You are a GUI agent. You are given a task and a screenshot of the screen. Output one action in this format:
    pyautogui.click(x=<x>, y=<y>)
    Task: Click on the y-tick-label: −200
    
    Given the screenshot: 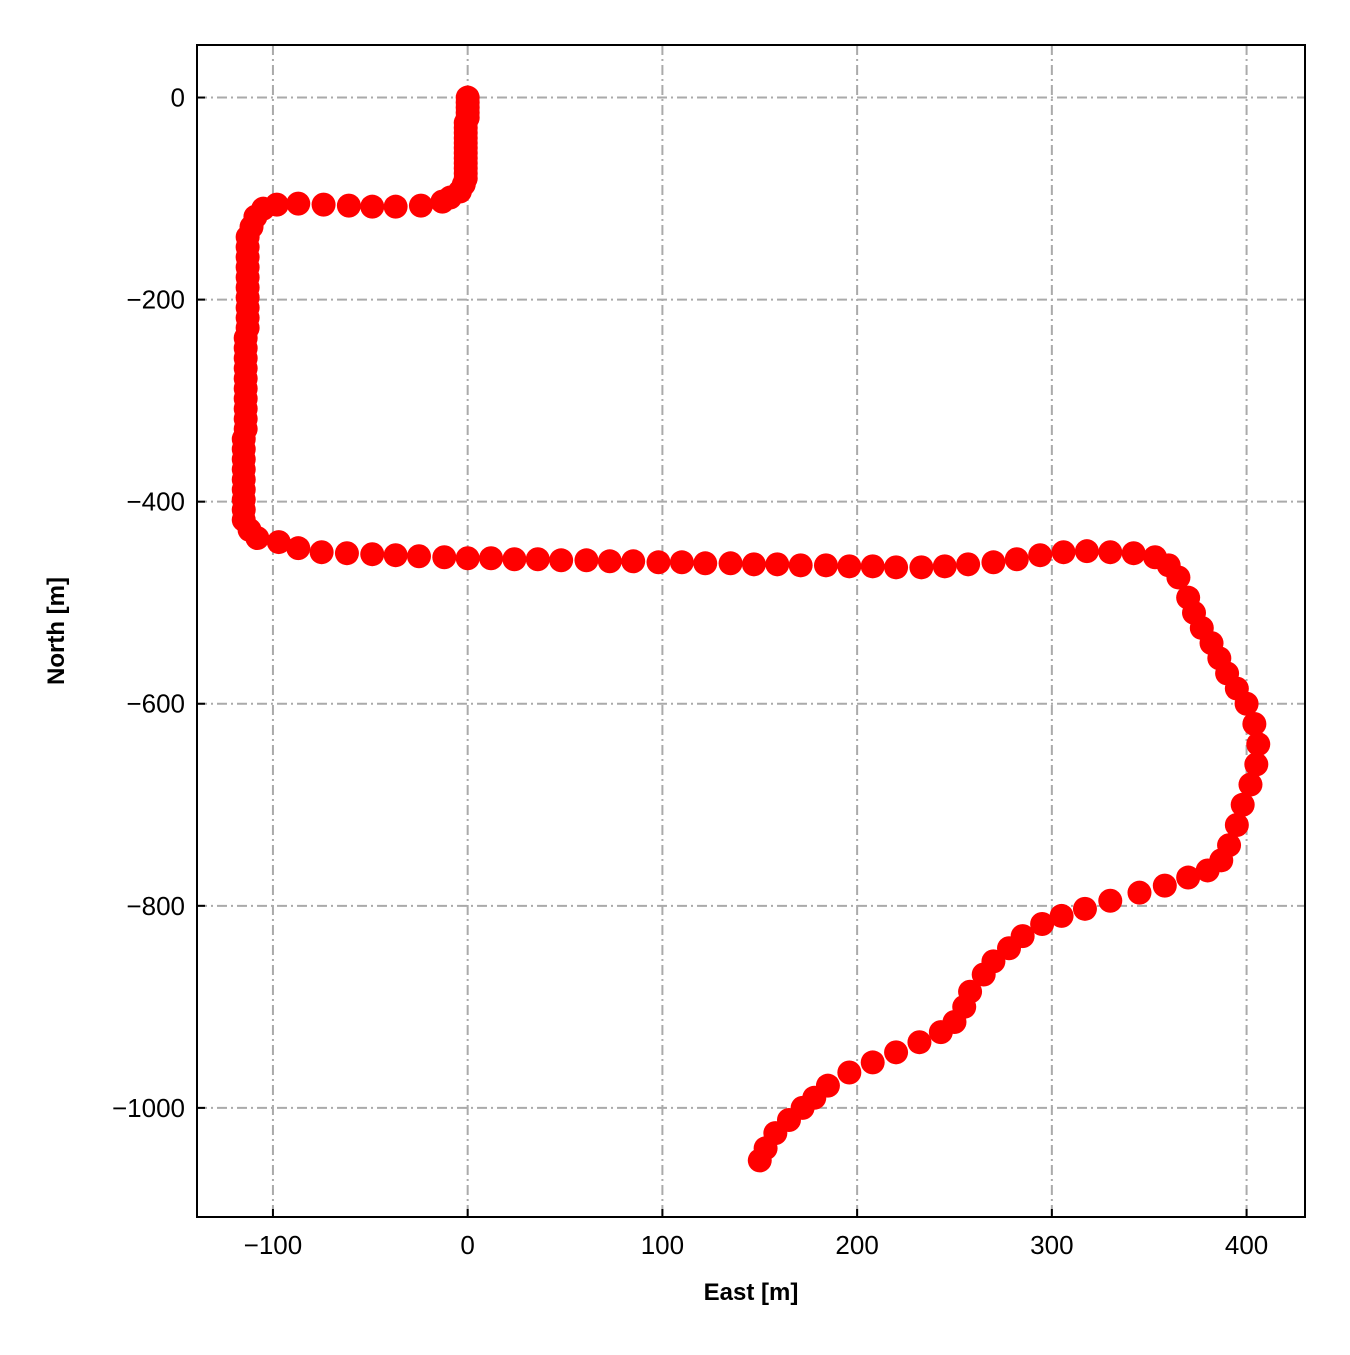 What is the action you would take?
    pyautogui.click(x=155, y=300)
    